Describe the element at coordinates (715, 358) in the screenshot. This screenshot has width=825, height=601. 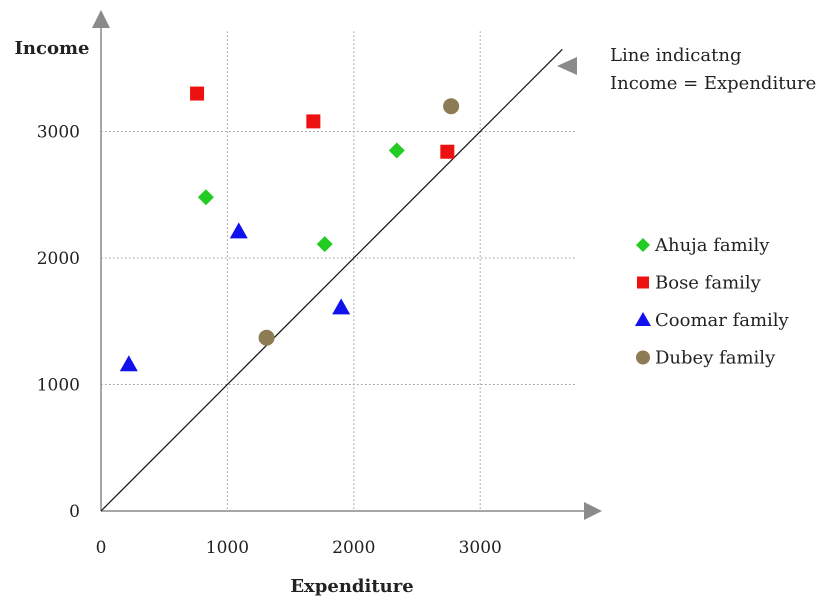
I see `legend-dubey-label: Dubey family` at that location.